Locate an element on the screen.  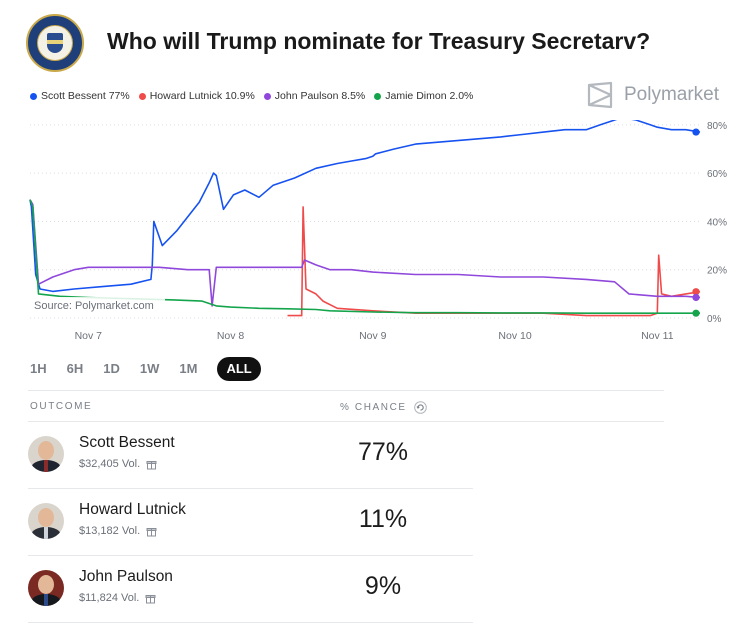
y-tick-label: 60% is located at coordinates (717, 174).